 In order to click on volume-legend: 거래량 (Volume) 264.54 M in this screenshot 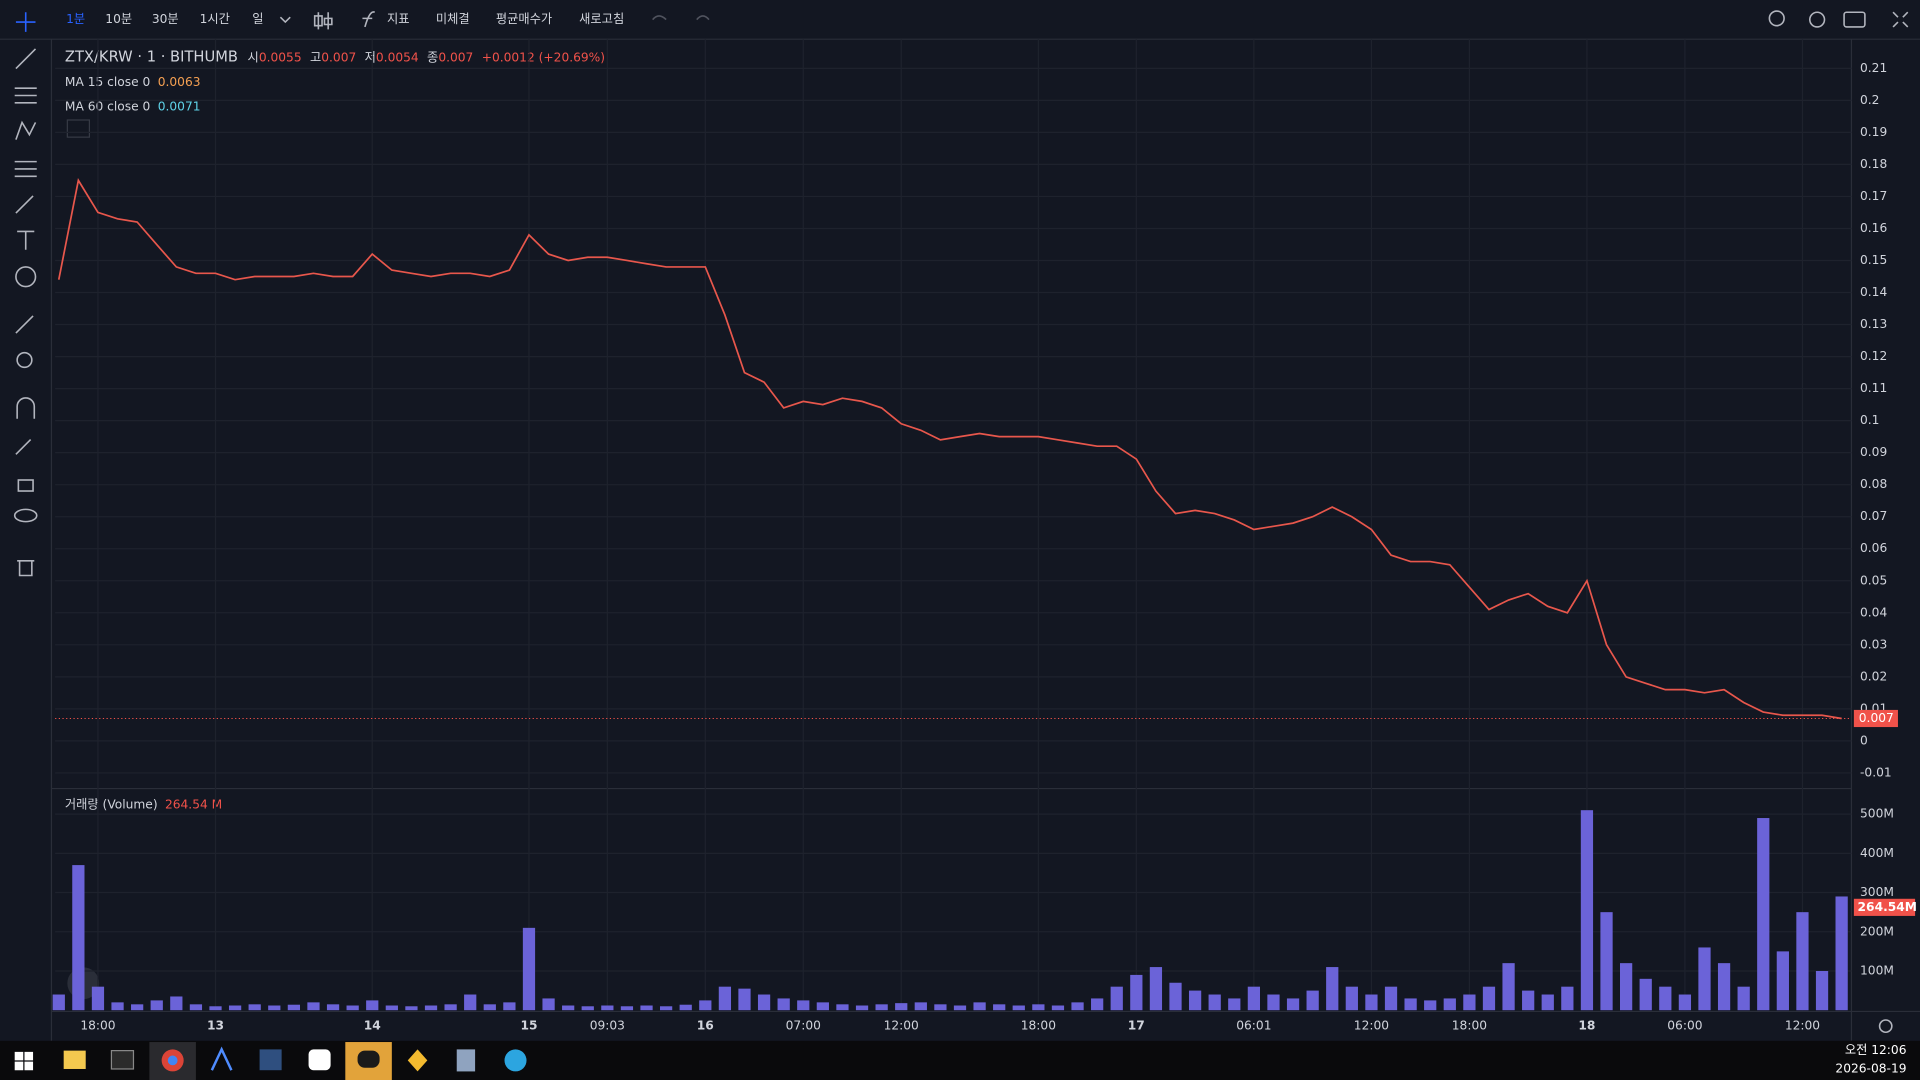, I will do `click(143, 804)`.